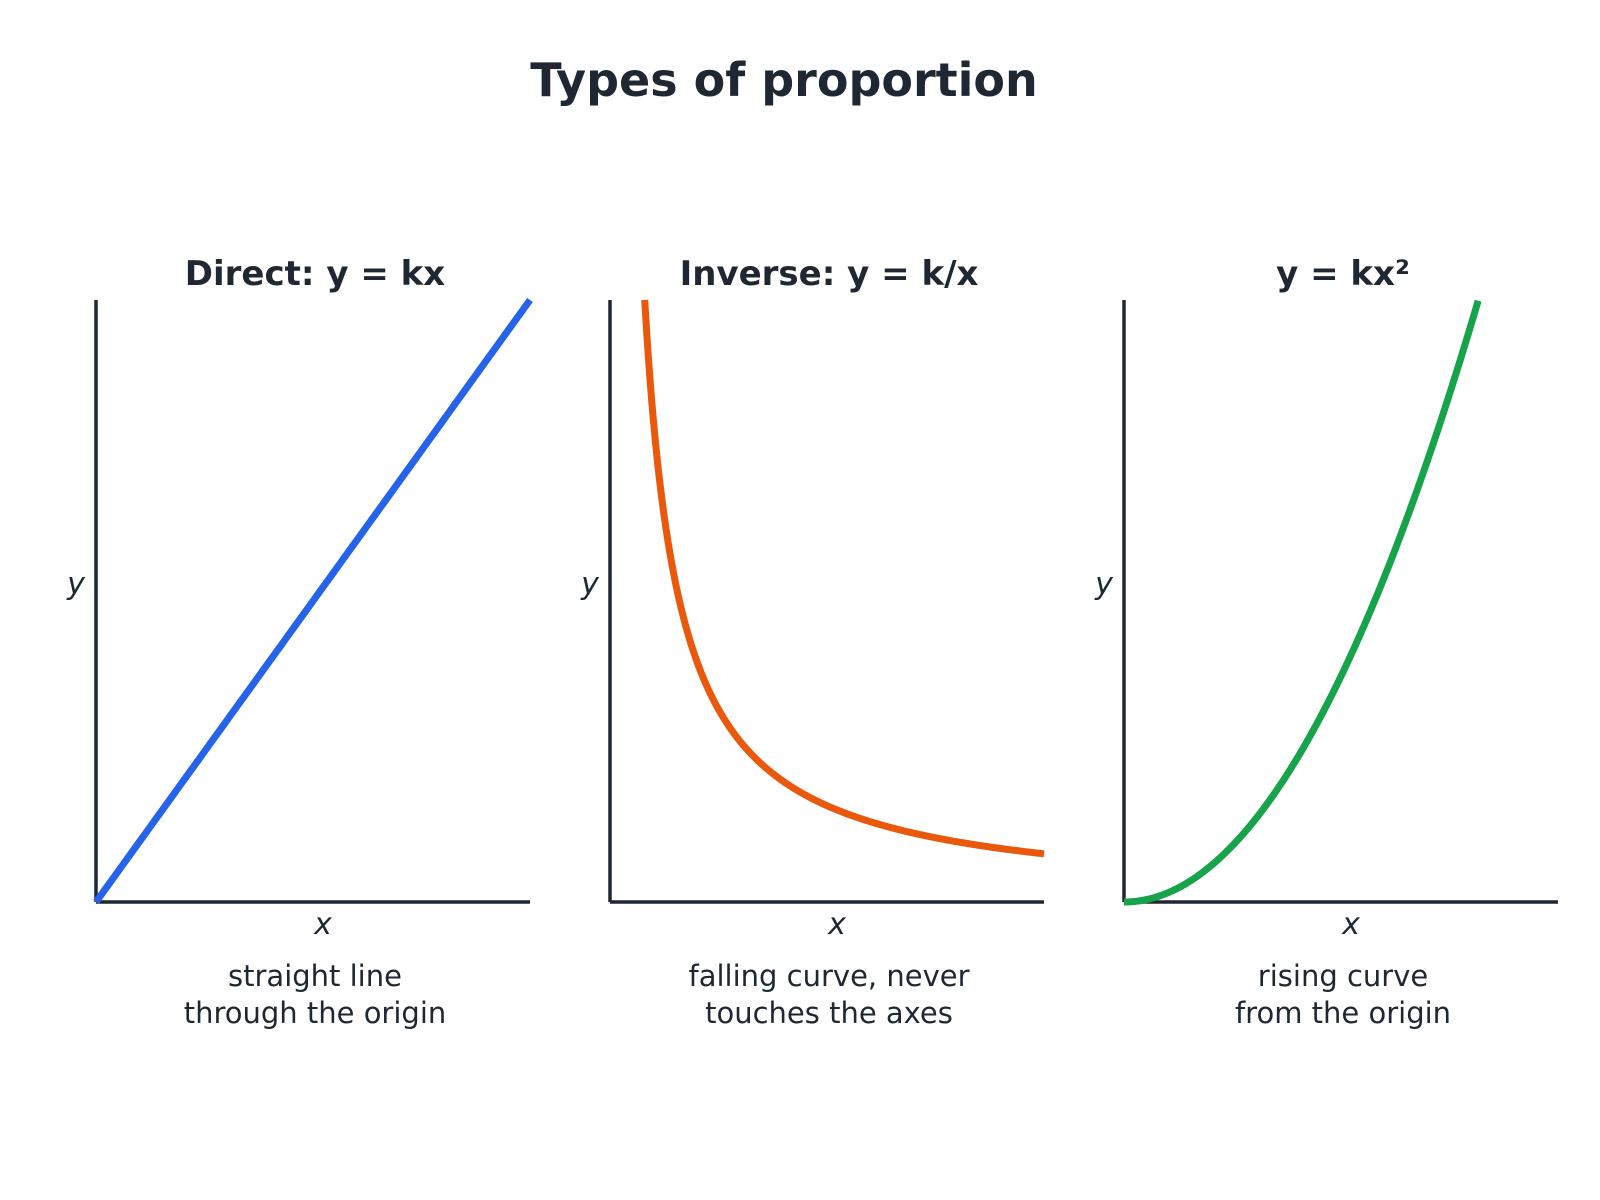 This screenshot has width=1600, height=1200. I want to click on panel-title: Inverse: y = k/x, so click(829, 274).